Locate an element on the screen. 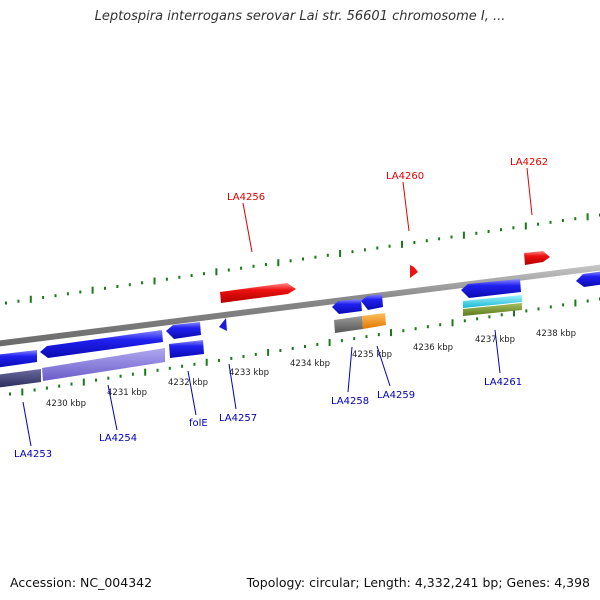 Image resolution: width=600 pixels, height=600 pixels. feature-region-LA4261-b is located at coordinates (492, 309).